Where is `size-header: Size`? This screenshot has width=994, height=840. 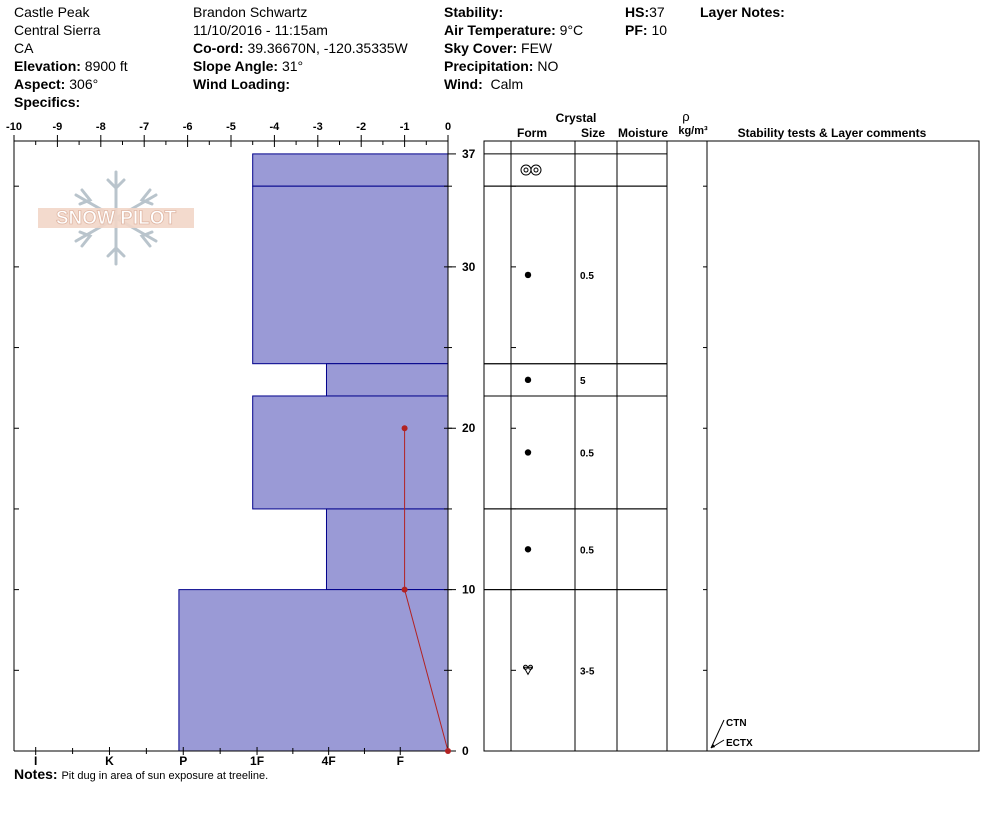
size-header: Size is located at coordinates (593, 133).